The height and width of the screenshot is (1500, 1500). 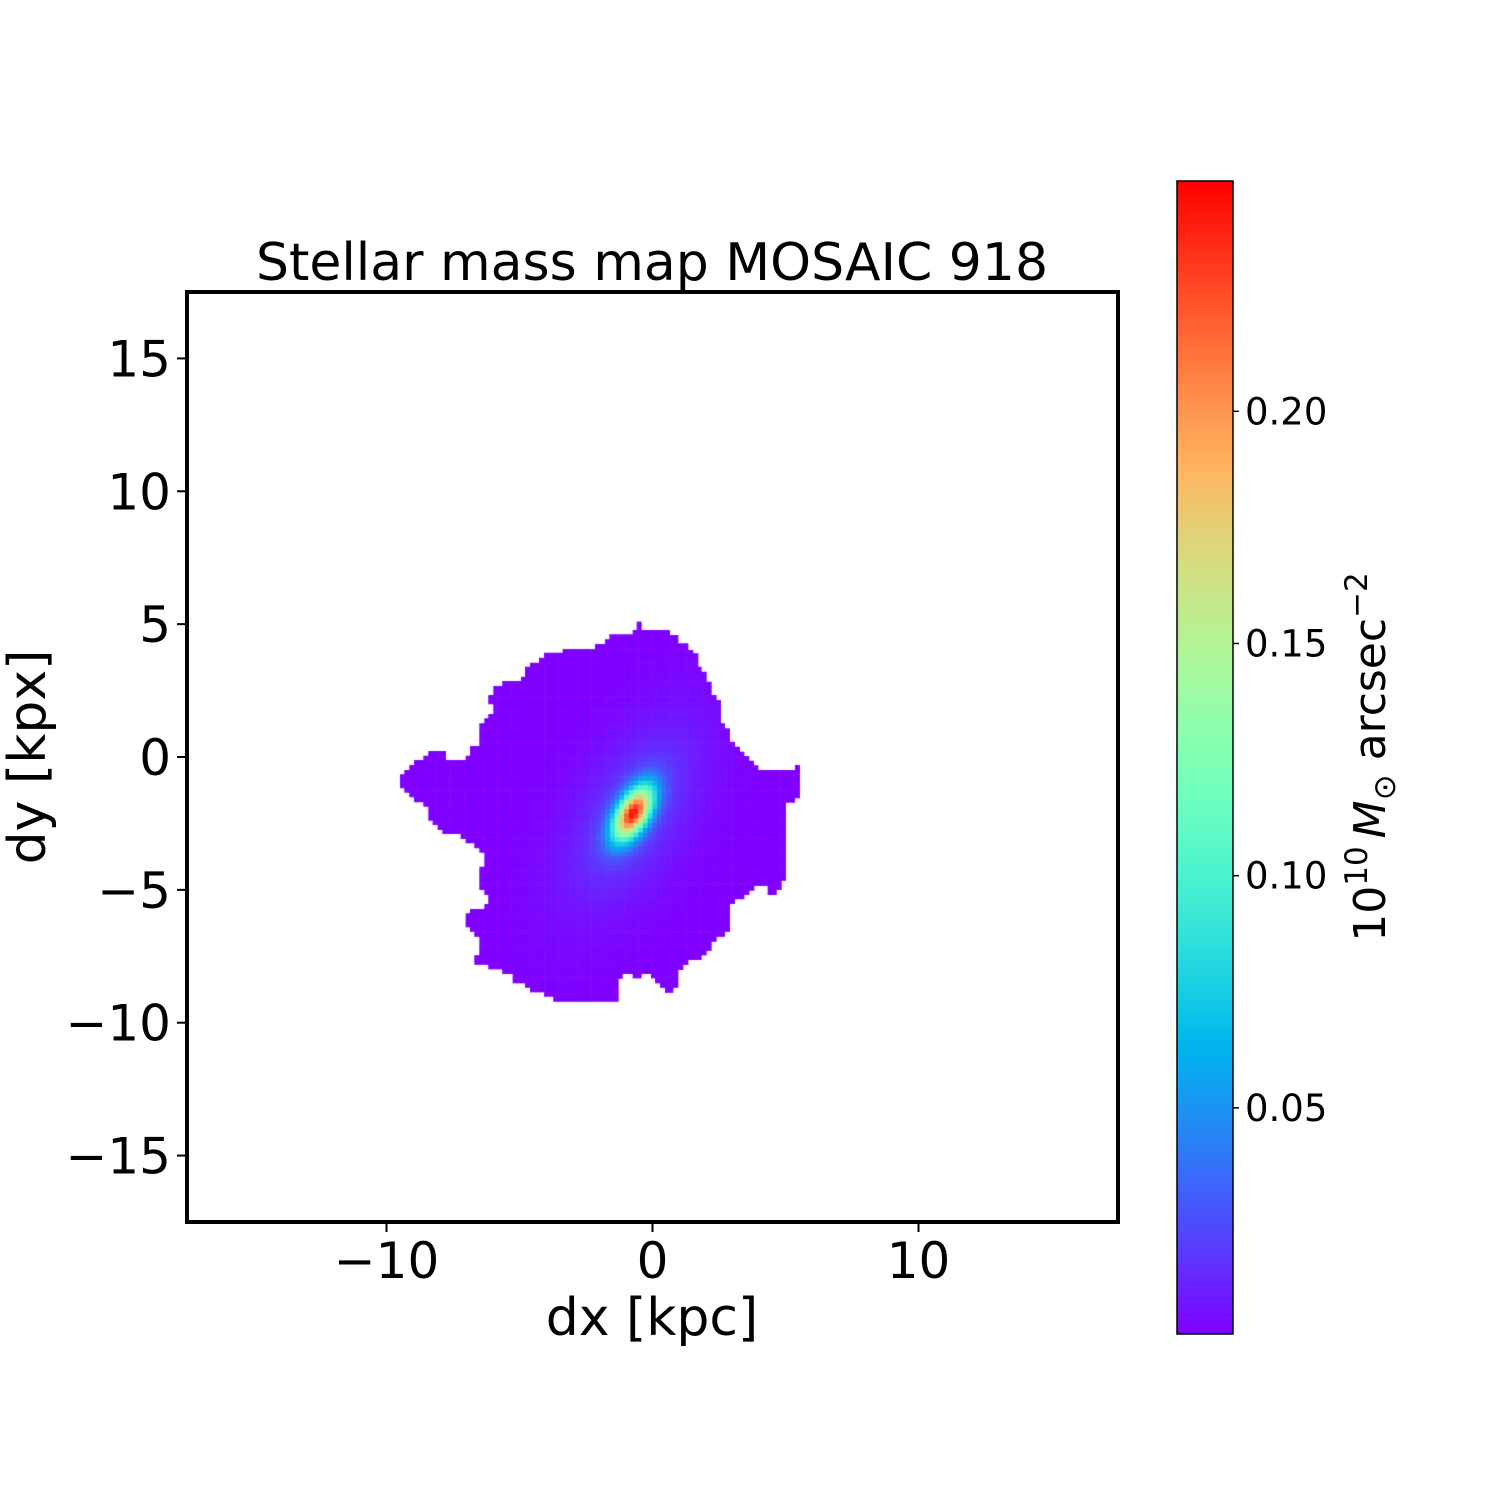 I want to click on colorbar-gradient, so click(x=1205, y=757).